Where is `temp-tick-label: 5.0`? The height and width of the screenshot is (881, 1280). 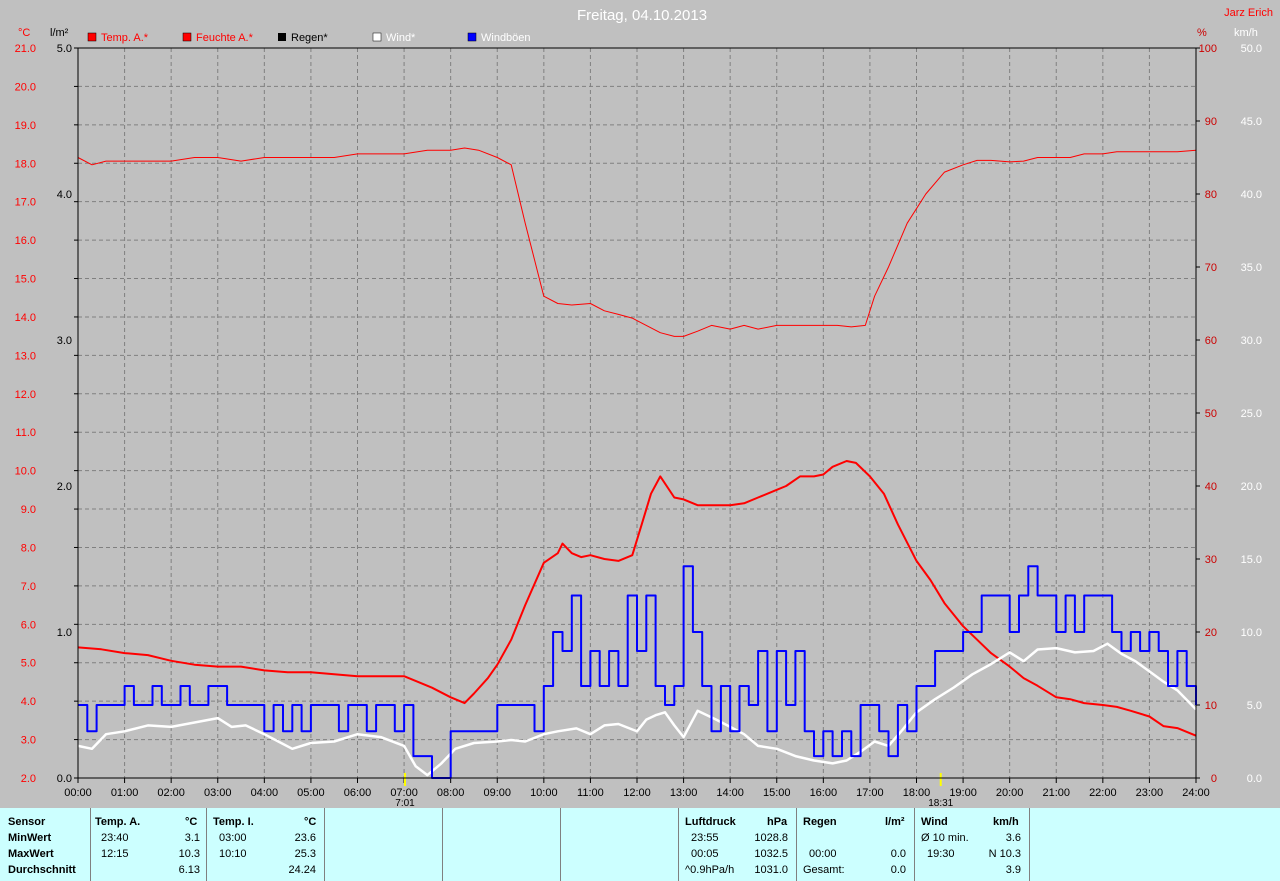
temp-tick-label: 5.0 is located at coordinates (28, 664).